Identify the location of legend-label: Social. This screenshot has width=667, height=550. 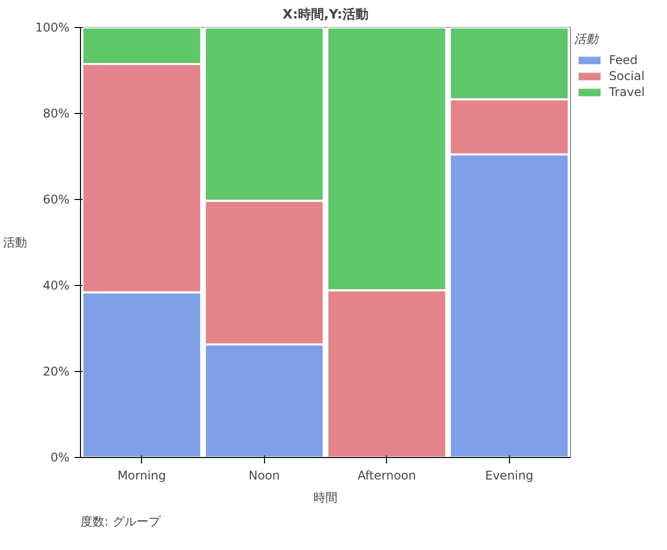
(627, 76).